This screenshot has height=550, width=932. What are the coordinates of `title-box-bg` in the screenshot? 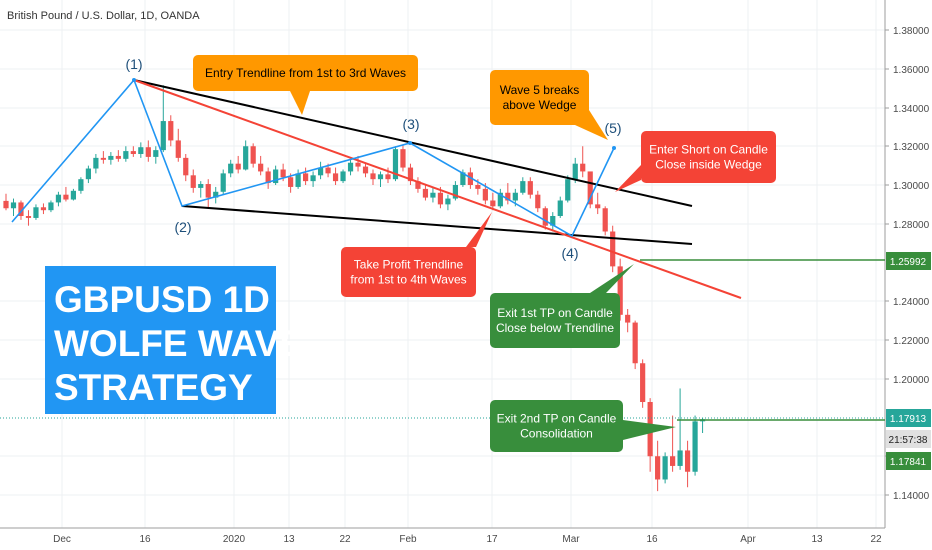 It's located at (160, 340).